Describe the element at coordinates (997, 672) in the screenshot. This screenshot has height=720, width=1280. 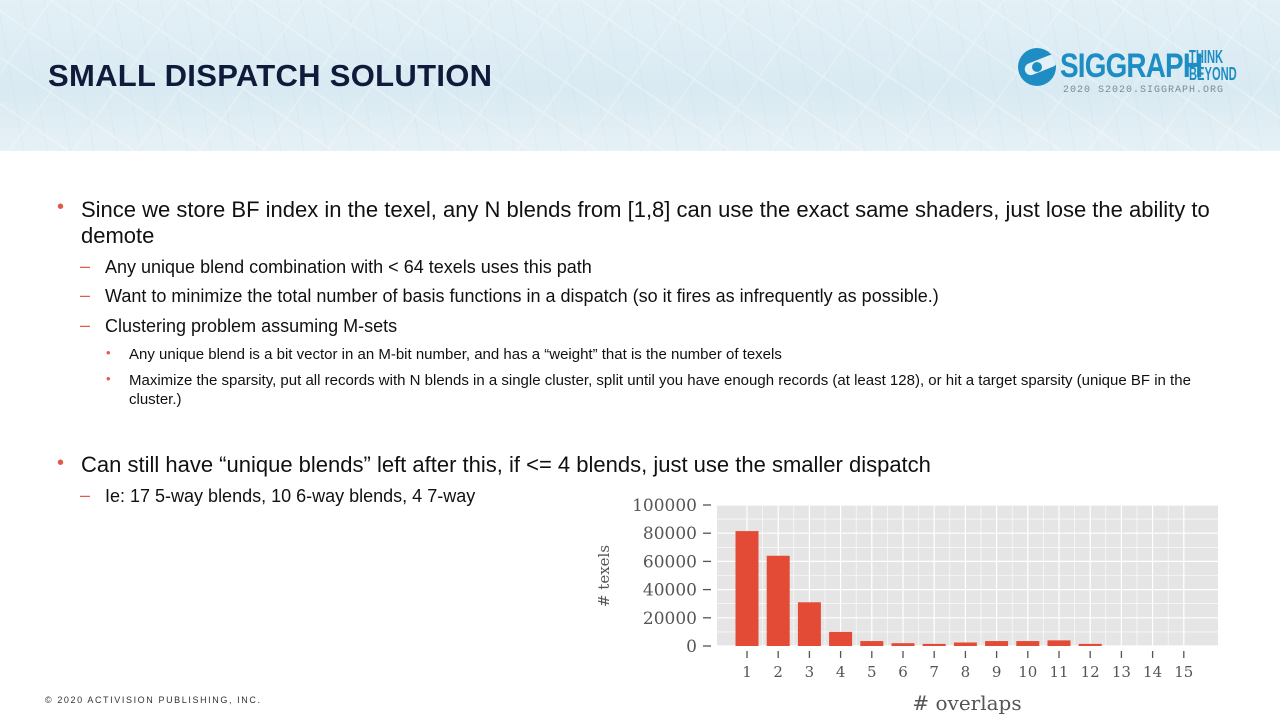
I see `x-tick-label: 9` at that location.